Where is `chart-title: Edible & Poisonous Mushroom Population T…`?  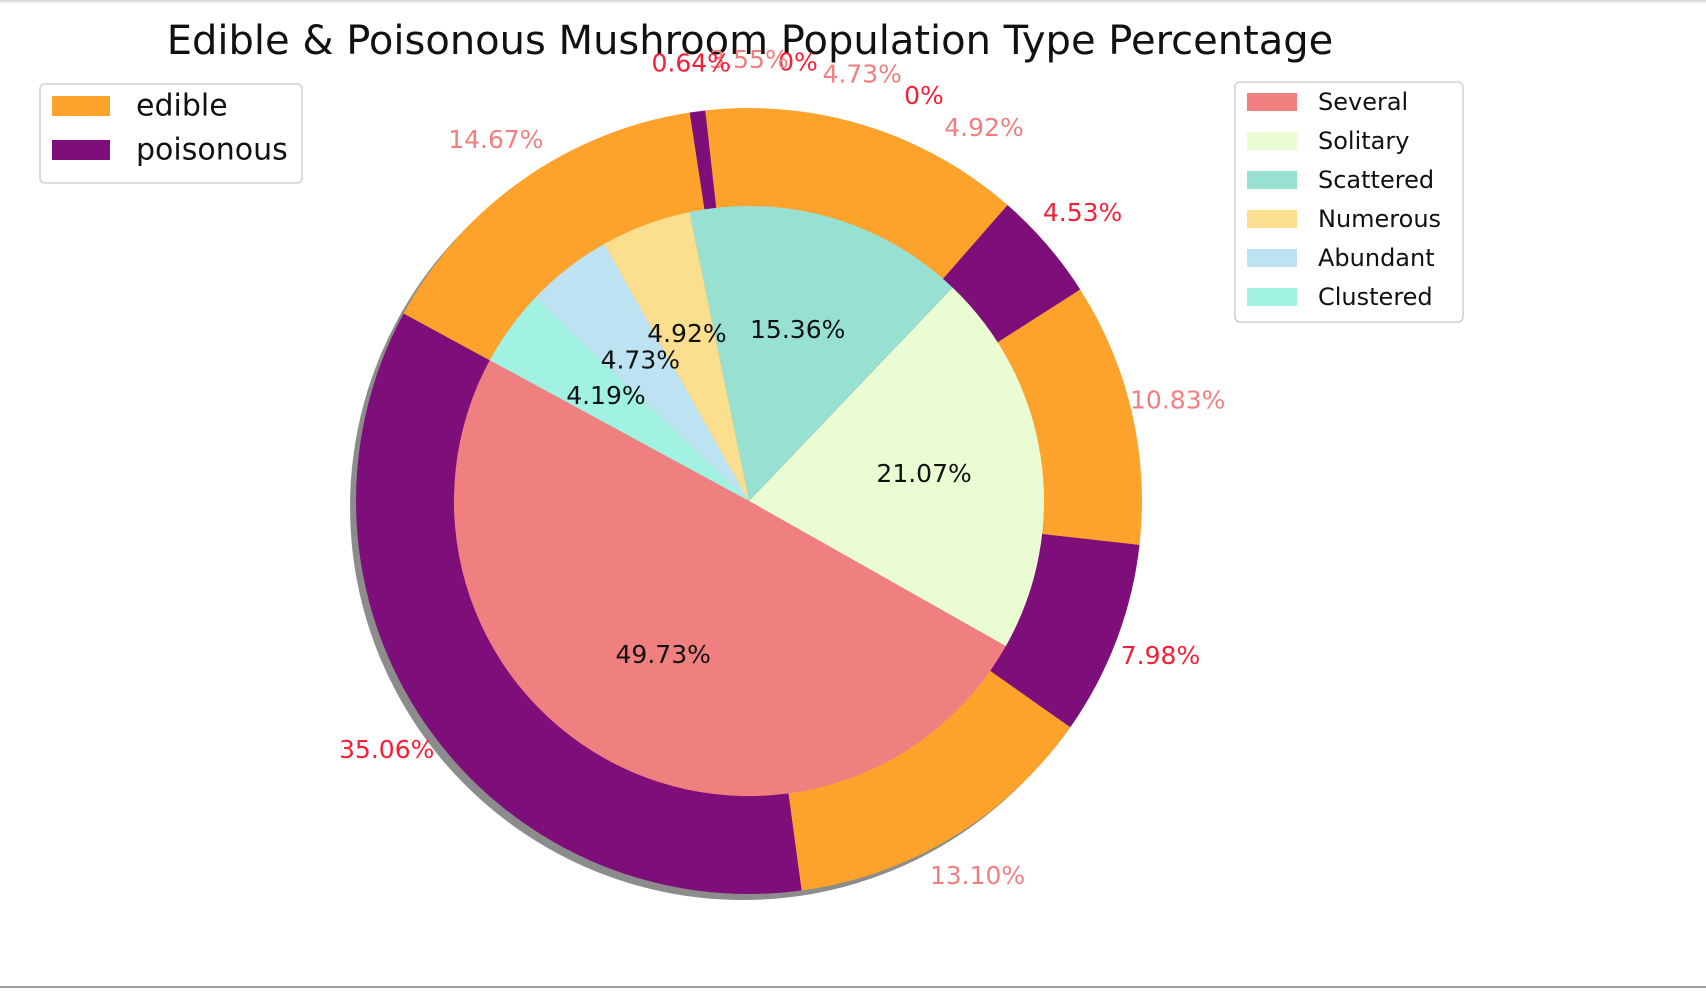 chart-title: Edible & Poisonous Mushroom Population T… is located at coordinates (750, 41).